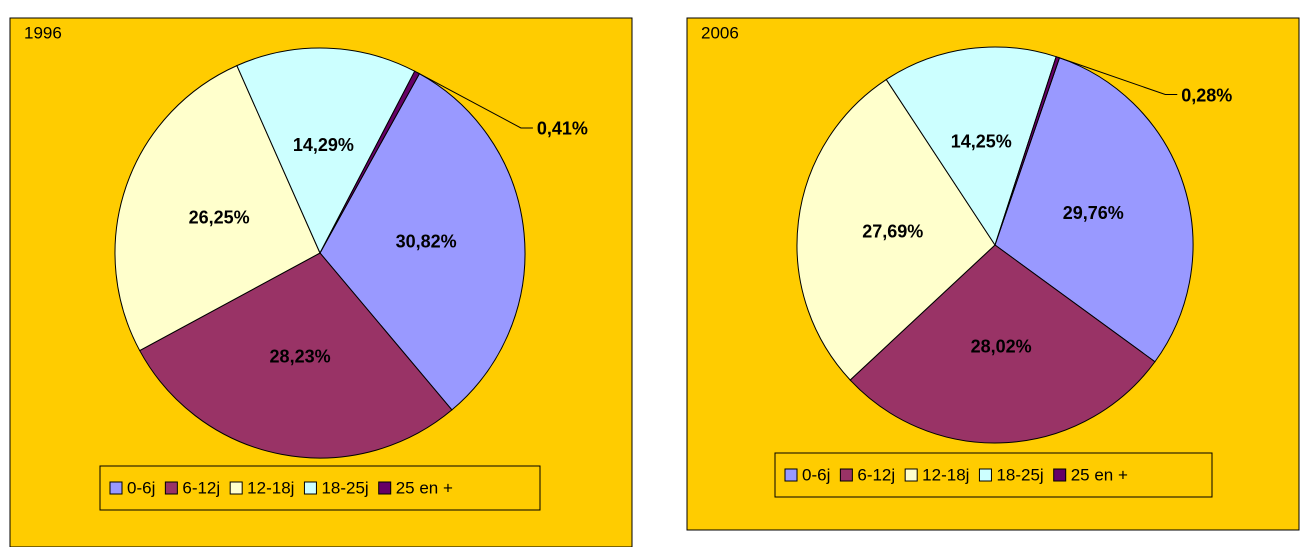 The image size is (1300, 547). I want to click on legend, so click(993, 475).